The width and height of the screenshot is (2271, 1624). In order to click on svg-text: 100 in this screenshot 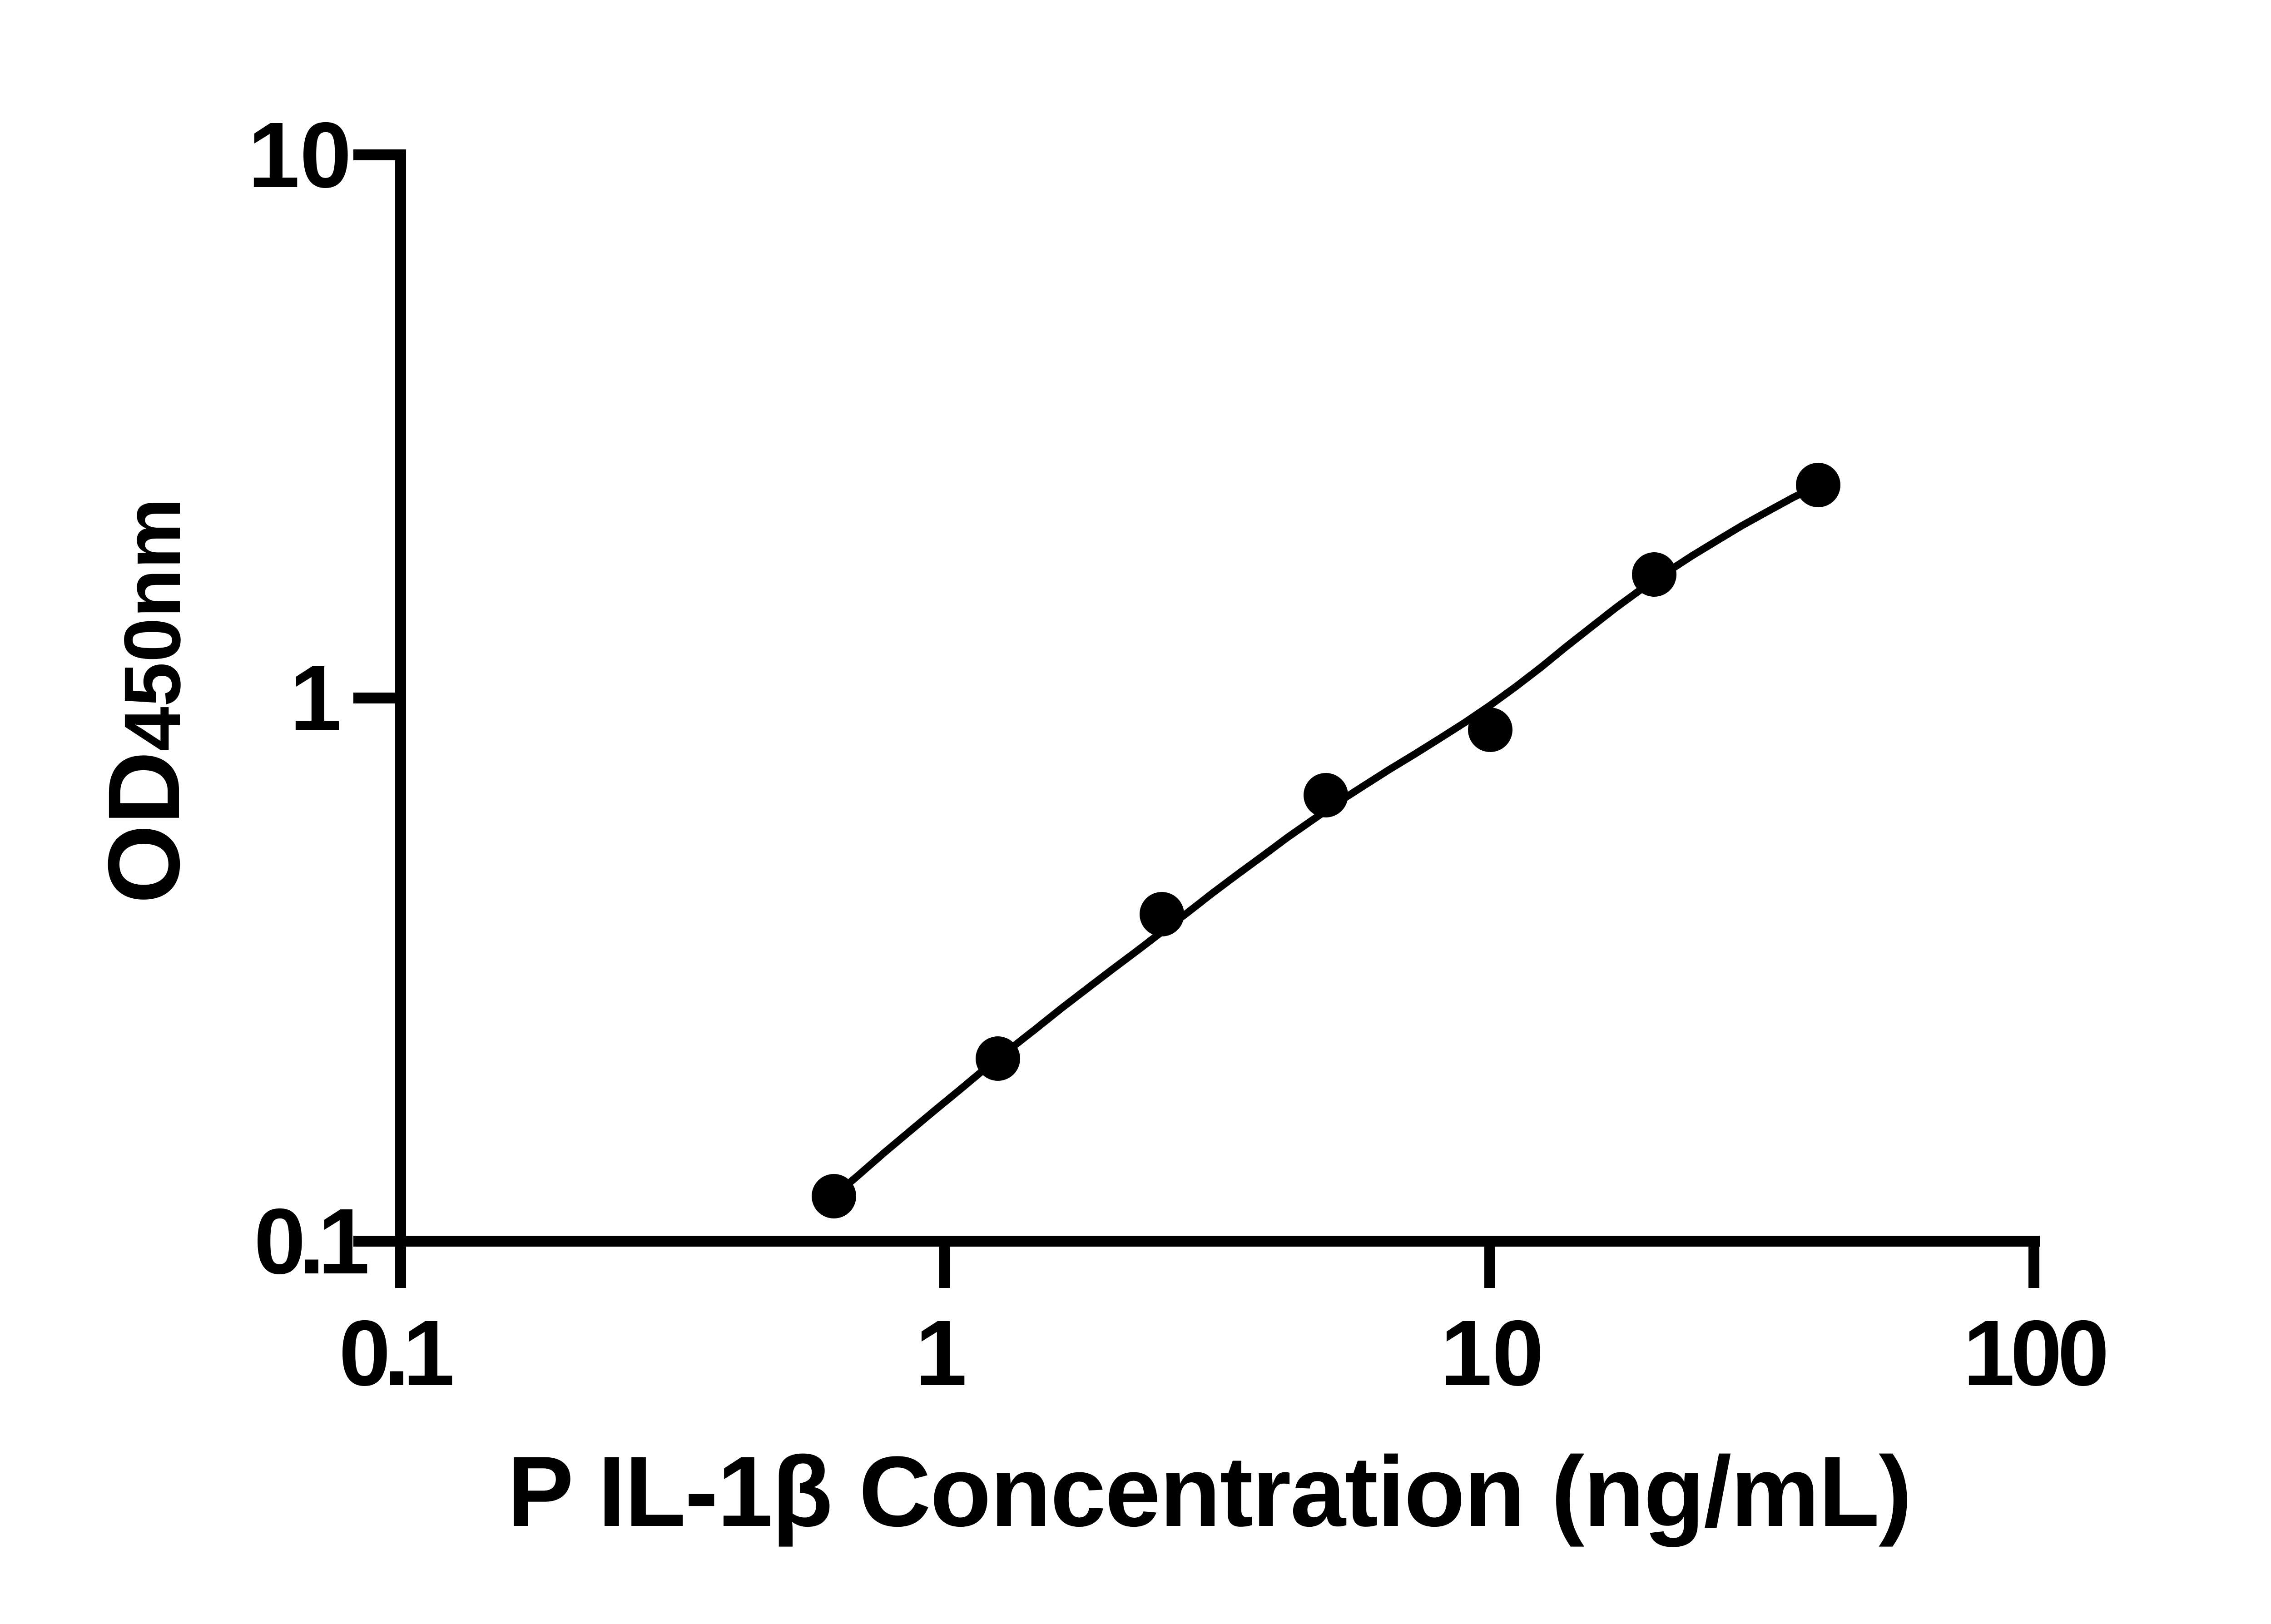, I will do `click(2035, 1353)`.